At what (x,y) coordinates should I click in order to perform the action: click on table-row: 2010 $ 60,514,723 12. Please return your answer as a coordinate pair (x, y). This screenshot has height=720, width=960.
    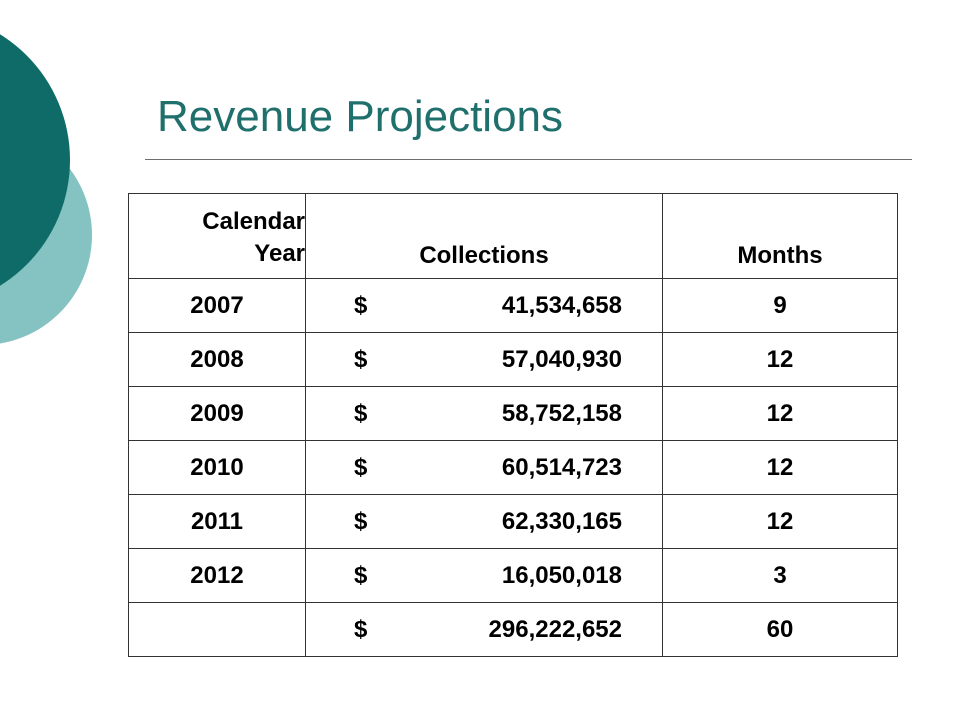
    Looking at the image, I should click on (513, 467).